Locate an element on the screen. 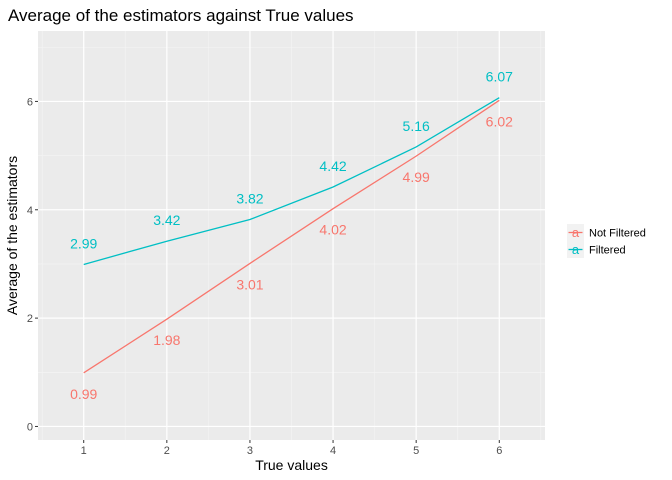  y-tick-label: 0 is located at coordinates (30, 427).